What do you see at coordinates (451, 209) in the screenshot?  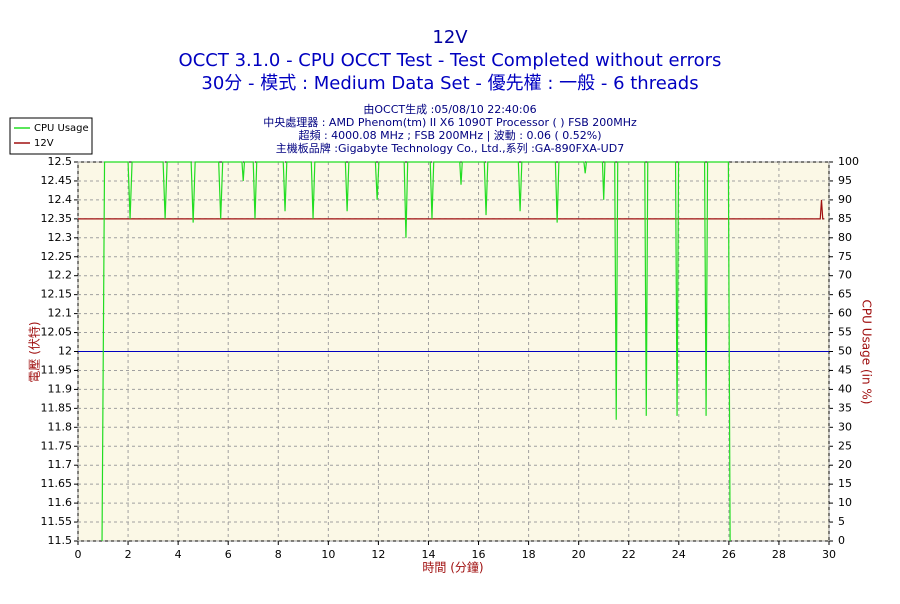 I see `data-line` at bounding box center [451, 209].